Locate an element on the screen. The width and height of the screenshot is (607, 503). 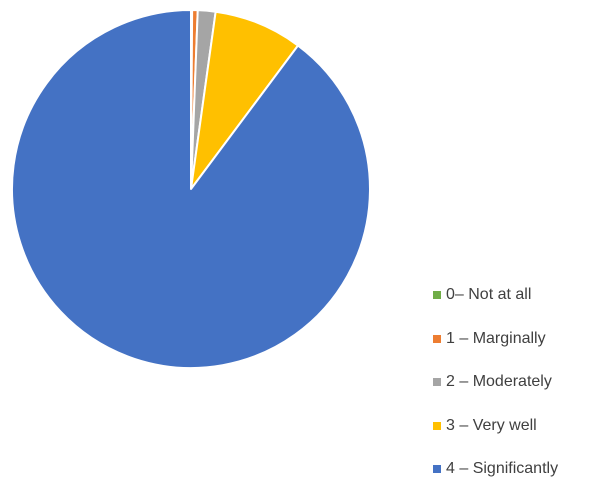
legend-item-3: 3 – Very well is located at coordinates (520, 426).